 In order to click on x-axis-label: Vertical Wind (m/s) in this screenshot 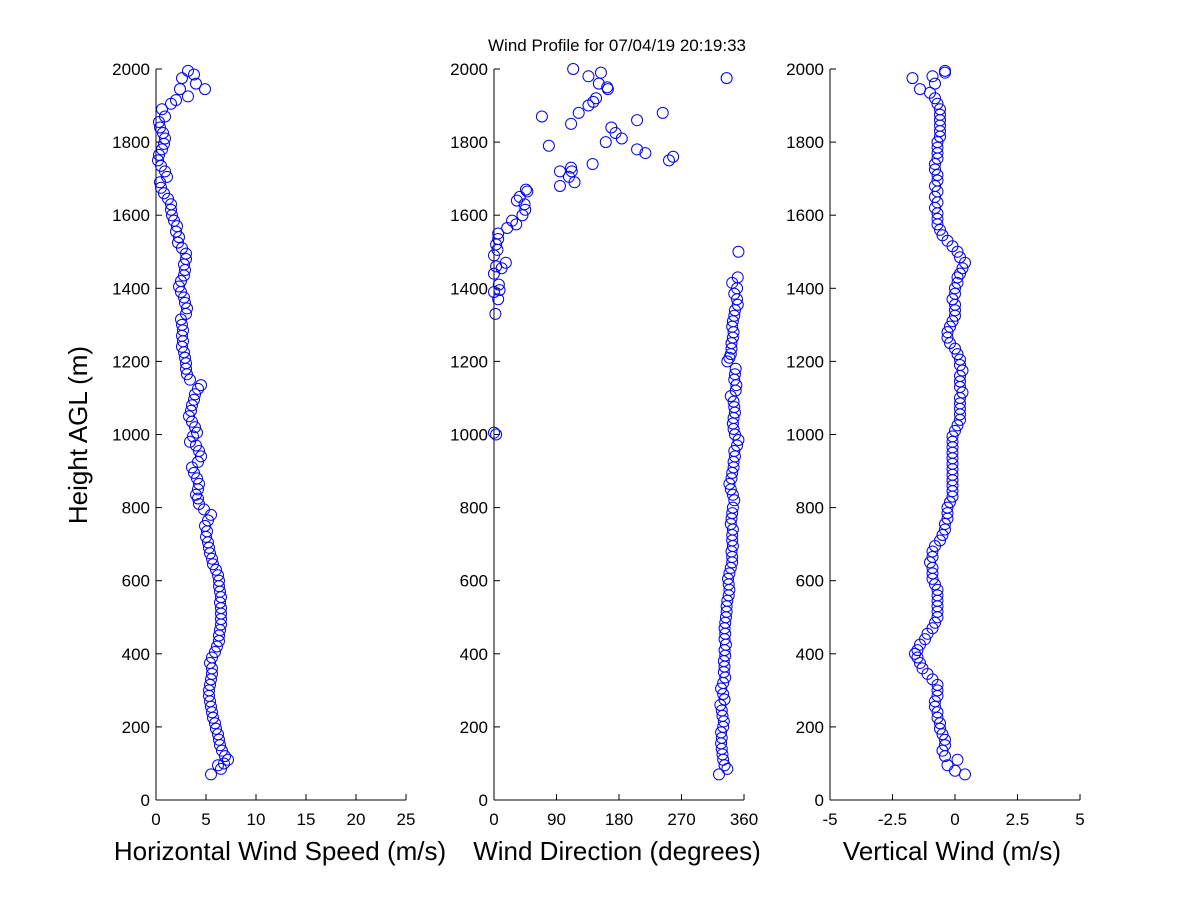, I will do `click(952, 851)`.